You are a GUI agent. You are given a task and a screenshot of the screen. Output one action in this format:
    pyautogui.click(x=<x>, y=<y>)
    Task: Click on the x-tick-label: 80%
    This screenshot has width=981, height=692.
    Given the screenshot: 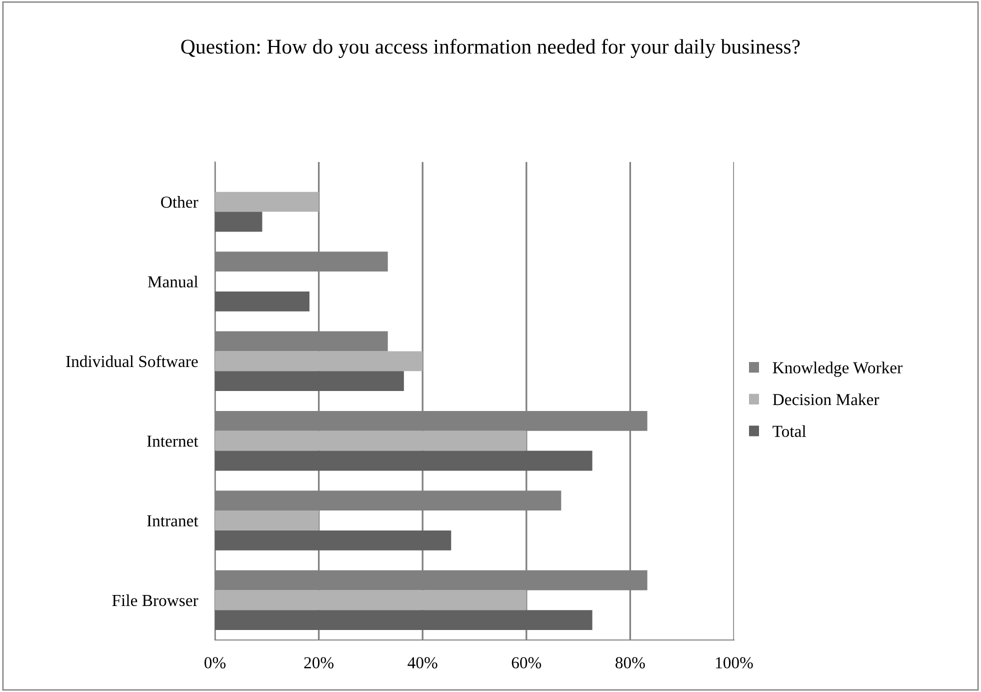 What is the action you would take?
    pyautogui.click(x=630, y=662)
    